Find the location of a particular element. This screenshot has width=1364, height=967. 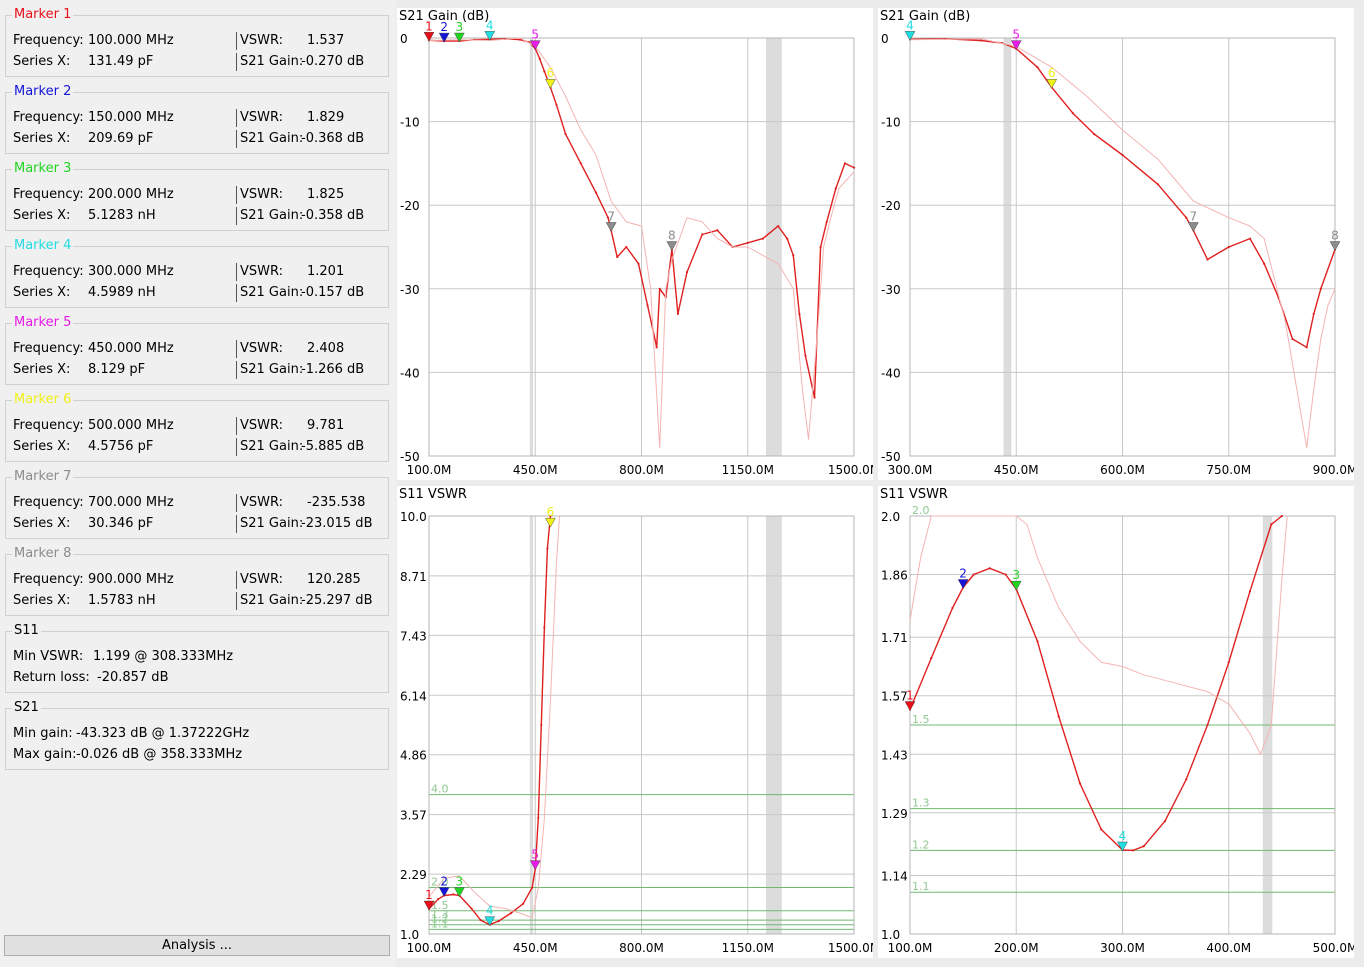

y-tick-label: 8.71 is located at coordinates (413, 577).